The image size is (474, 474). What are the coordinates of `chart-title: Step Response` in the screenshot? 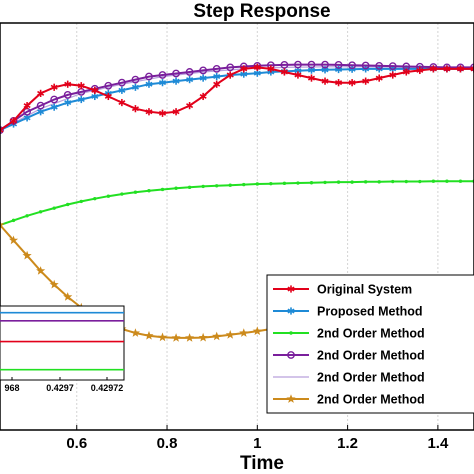 It's located at (261, 11).